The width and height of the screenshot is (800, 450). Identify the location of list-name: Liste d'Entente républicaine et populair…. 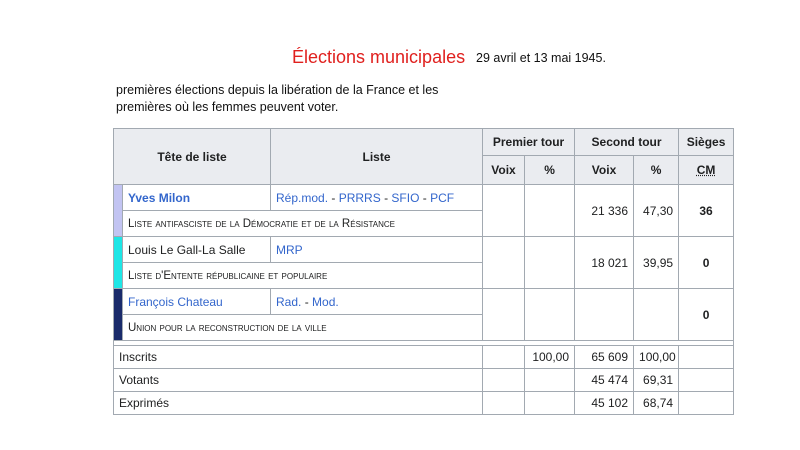
(302, 275).